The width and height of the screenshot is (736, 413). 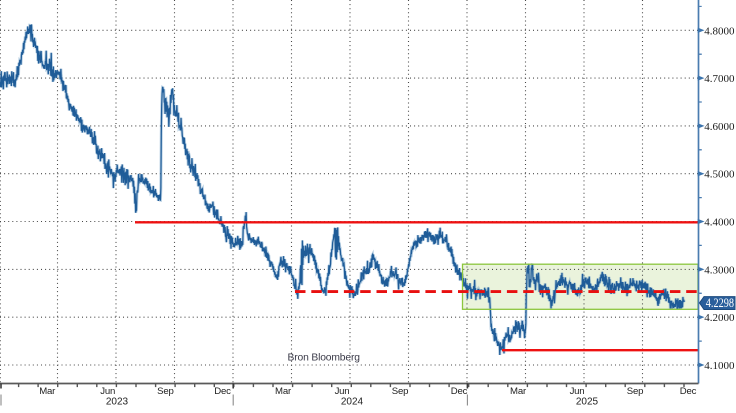 What do you see at coordinates (719, 31) in the screenshot?
I see `svg-text: 4.8000` at bounding box center [719, 31].